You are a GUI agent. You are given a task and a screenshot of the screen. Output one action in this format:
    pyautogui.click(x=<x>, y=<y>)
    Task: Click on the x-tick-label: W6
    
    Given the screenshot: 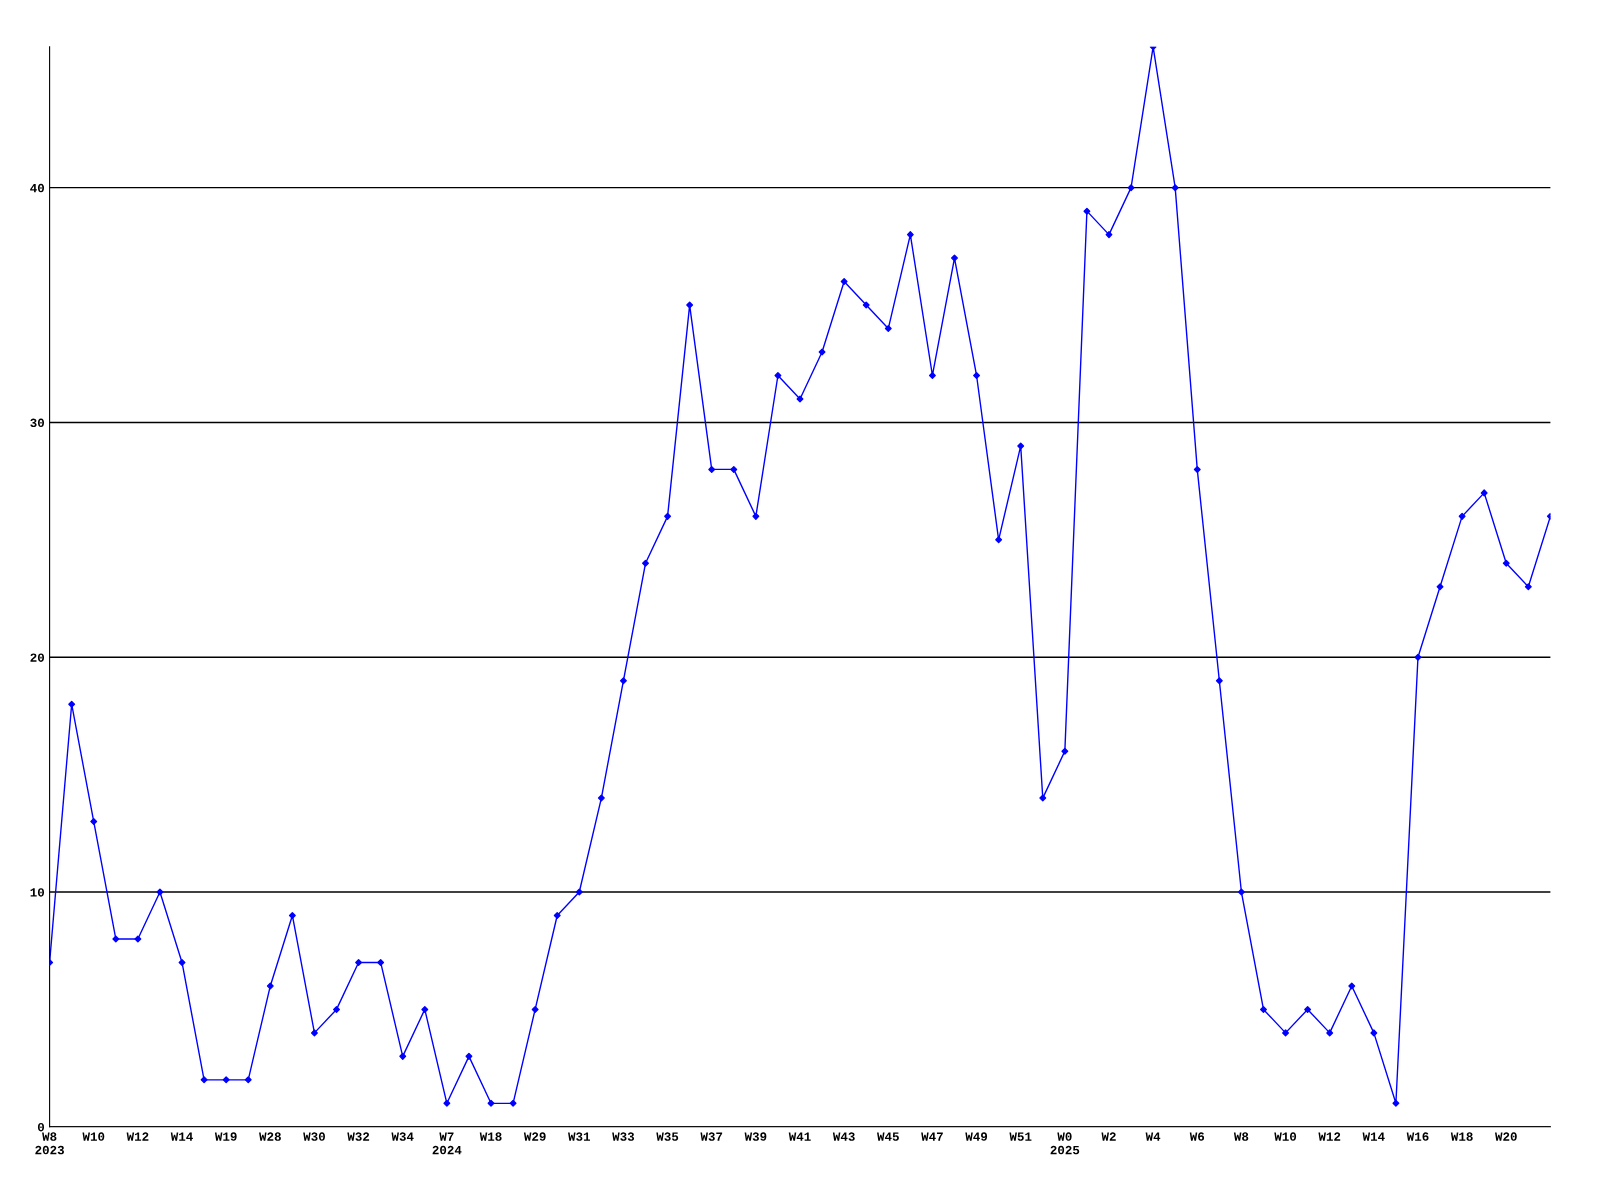 What is the action you would take?
    pyautogui.click(x=1197, y=1136)
    